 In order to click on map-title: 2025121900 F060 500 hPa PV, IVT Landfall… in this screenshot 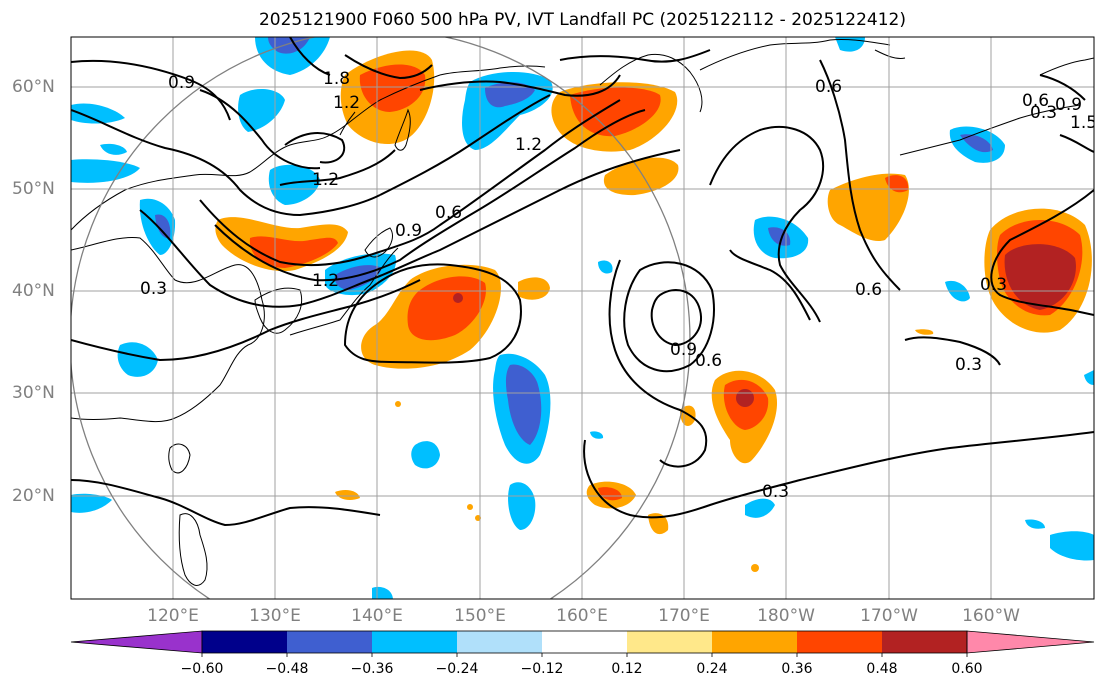, I will do `click(582, 20)`.